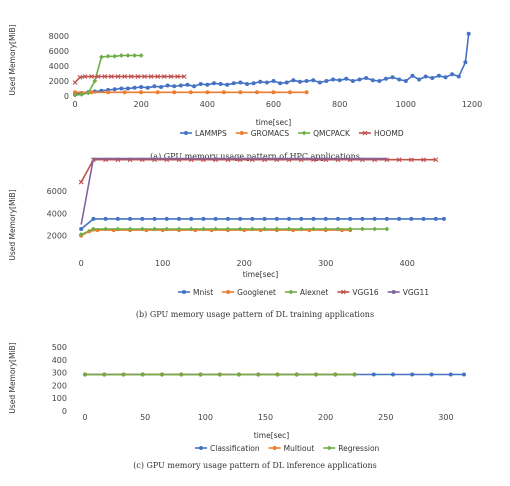 This screenshot has height=486, width=510. I want to click on chart-1-legend-marker-lammps, so click(186, 133).